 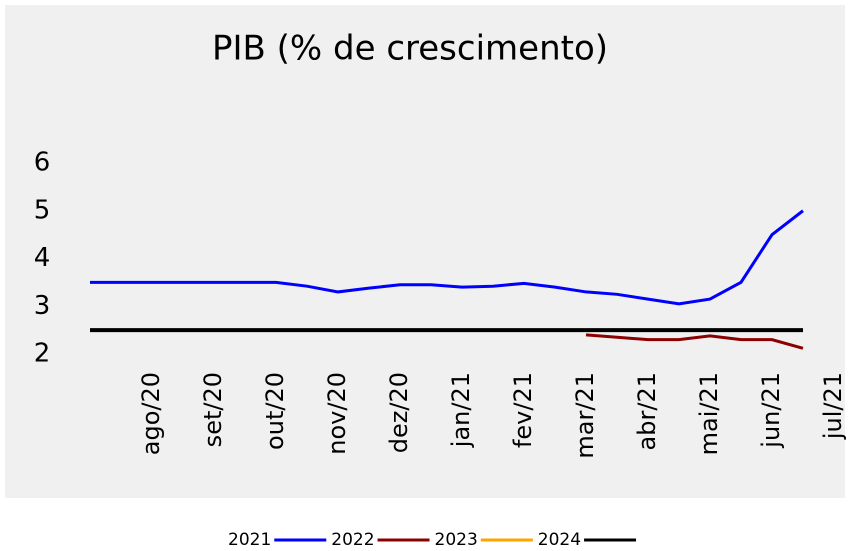 What do you see at coordinates (399, 412) in the screenshot?
I see `x-tick-label: dez/20` at bounding box center [399, 412].